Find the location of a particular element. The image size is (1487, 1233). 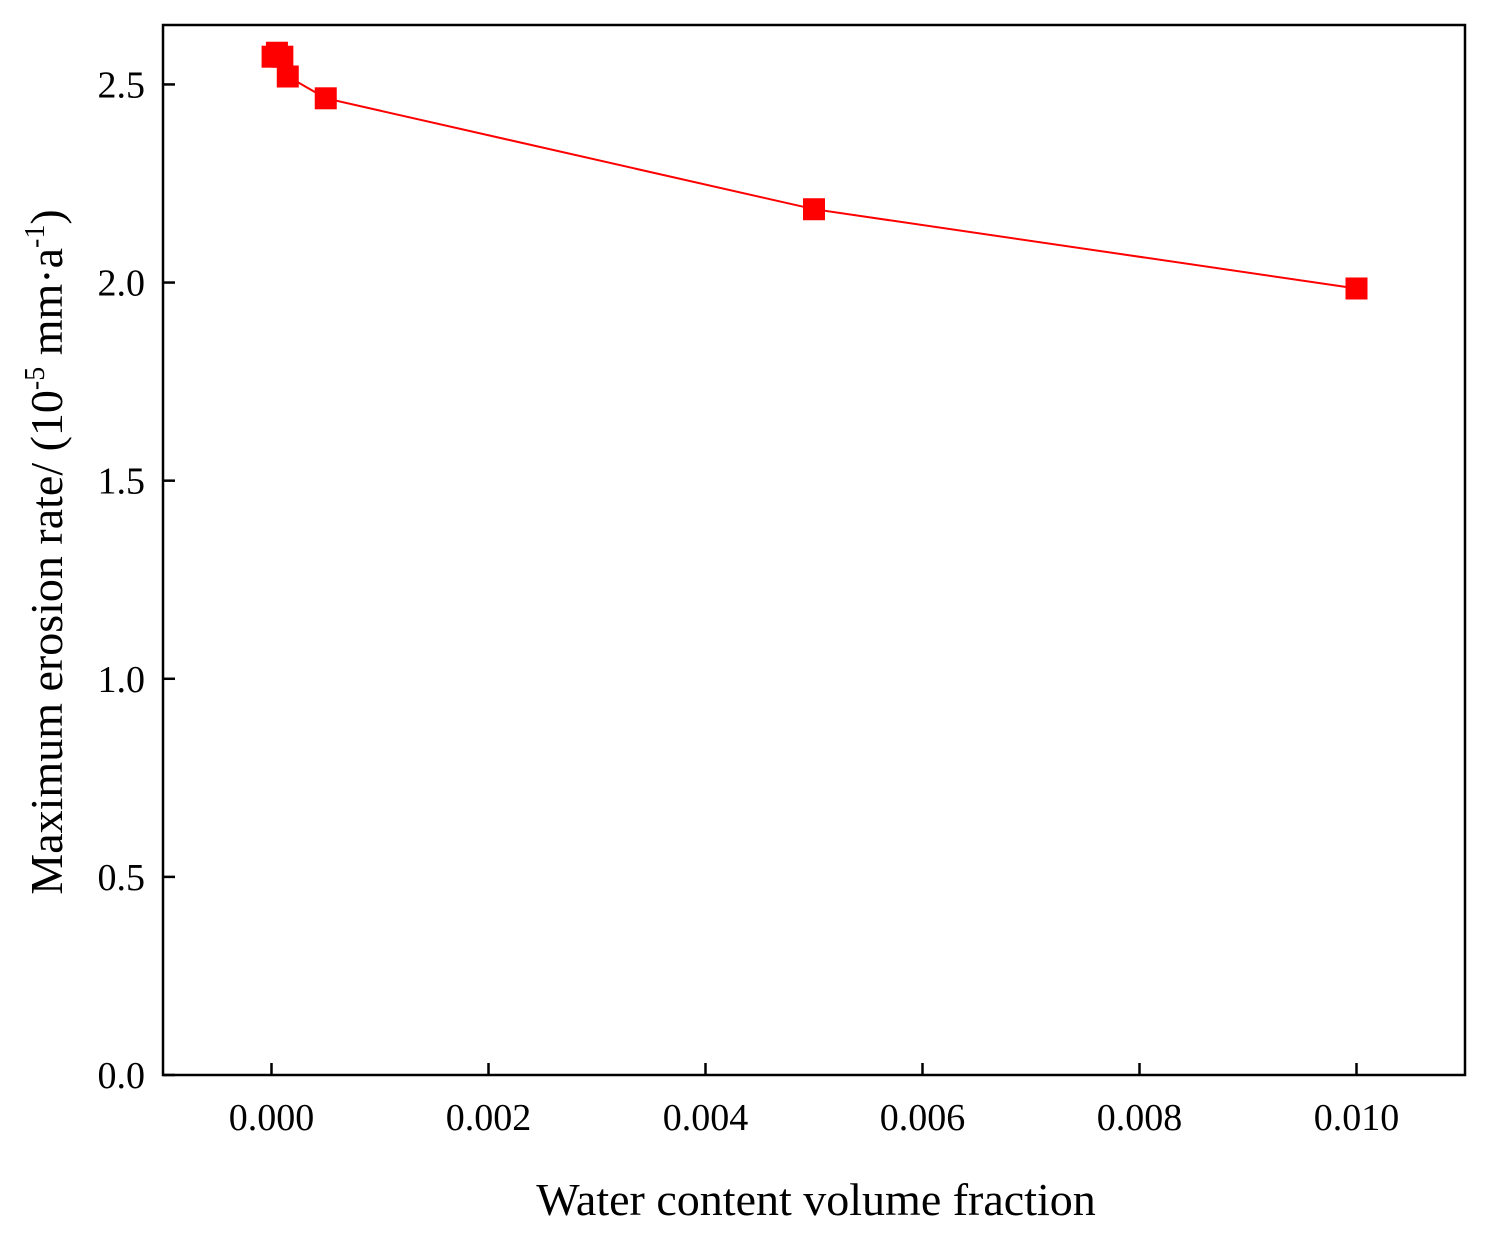

y-tick-label: 1.0 is located at coordinates (122, 680).